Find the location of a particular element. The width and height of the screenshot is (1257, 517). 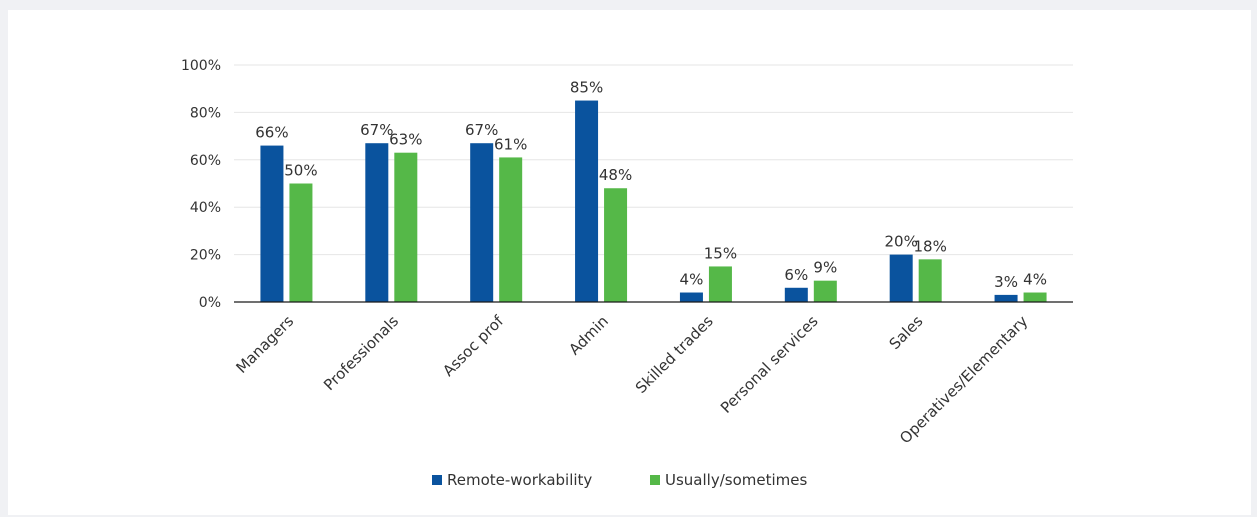

y-tick-label: 100% is located at coordinates (201, 66).